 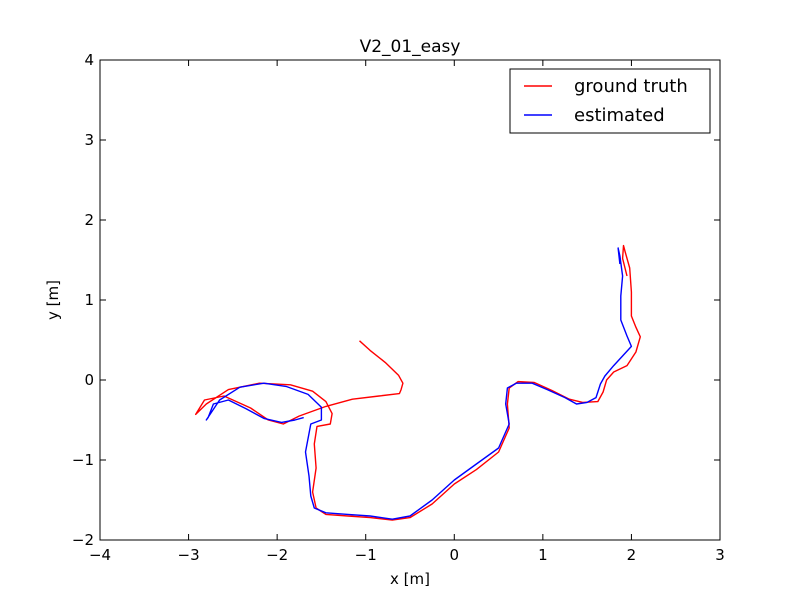 What do you see at coordinates (410, 579) in the screenshot?
I see `x-axis-label: x [m]` at bounding box center [410, 579].